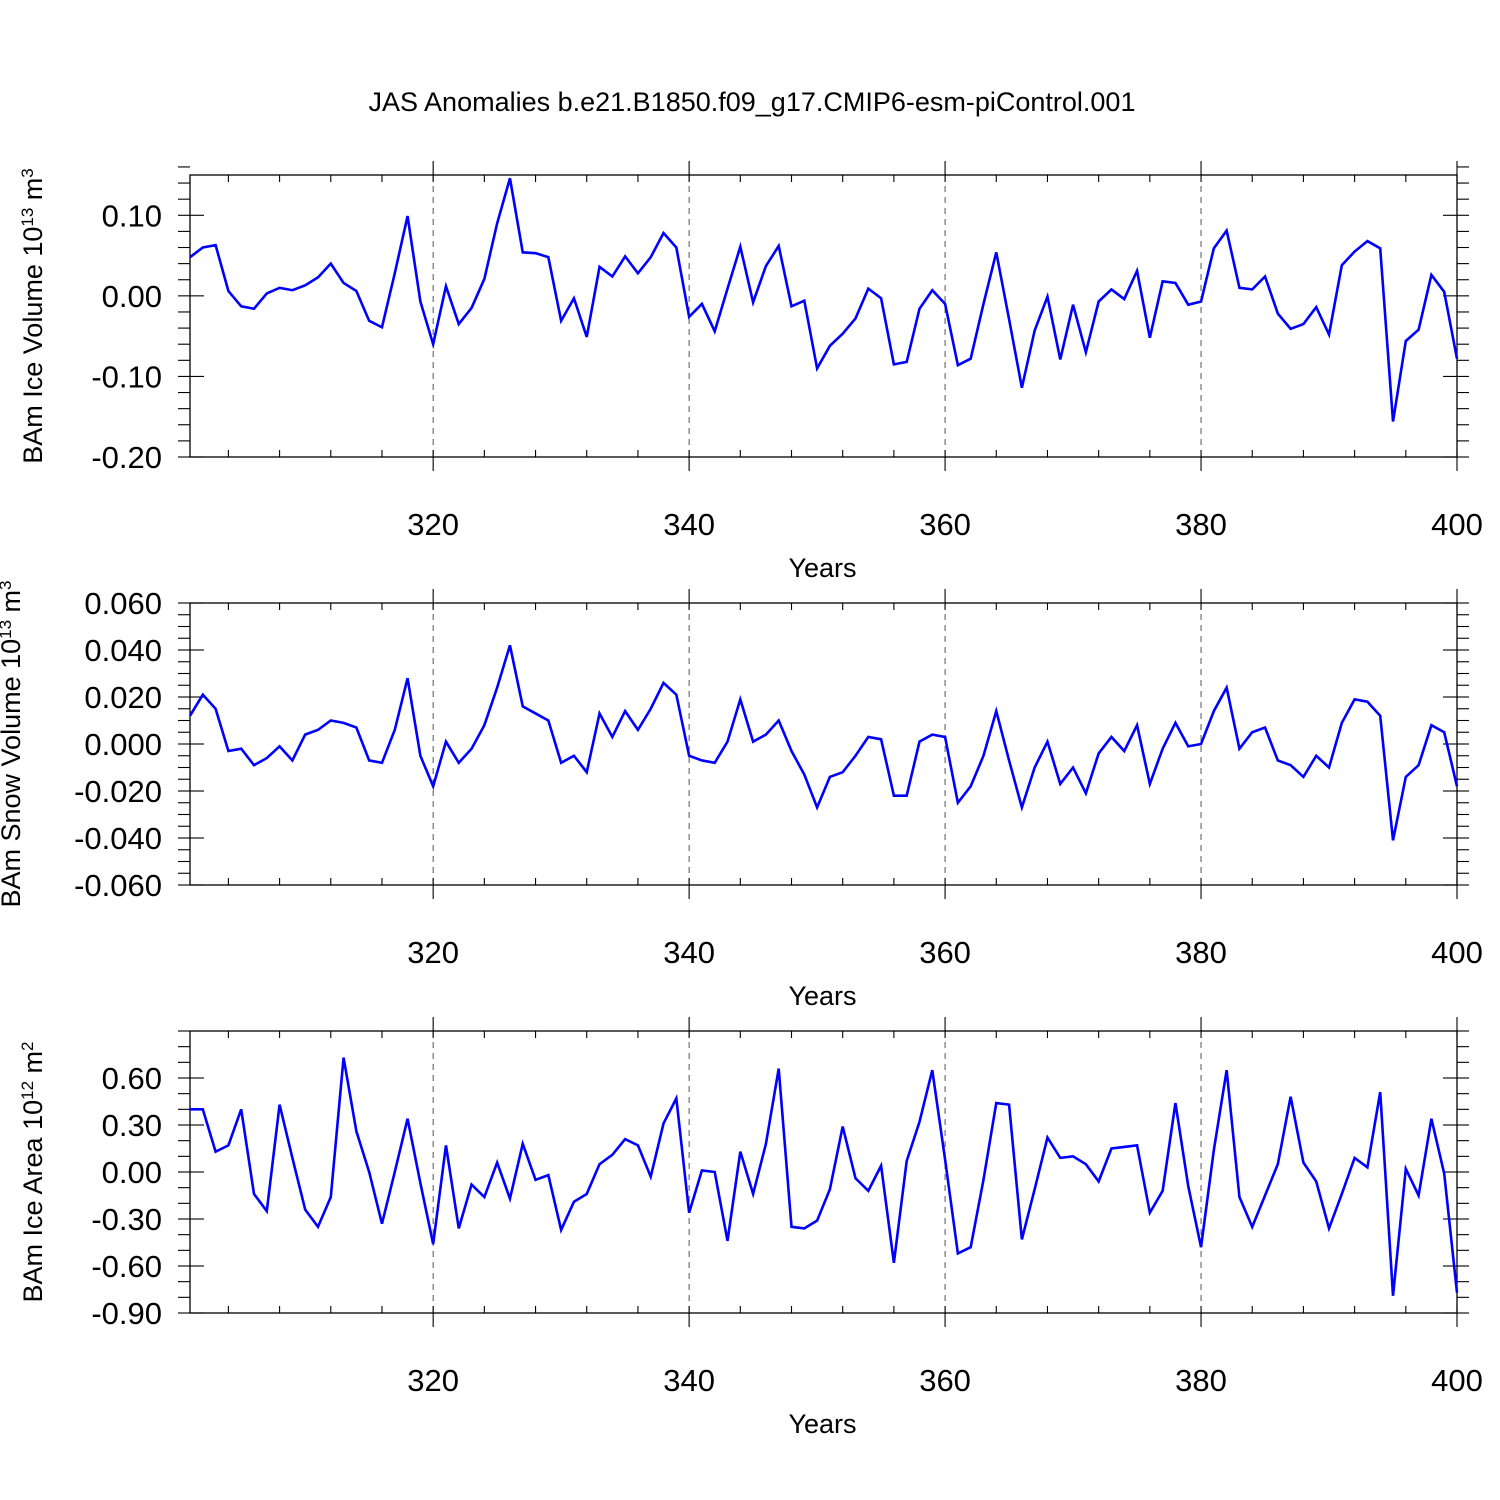 The width and height of the screenshot is (1500, 1500). Describe the element at coordinates (27, 1046) in the screenshot. I see `y-axis-label-superscript: 2` at that location.